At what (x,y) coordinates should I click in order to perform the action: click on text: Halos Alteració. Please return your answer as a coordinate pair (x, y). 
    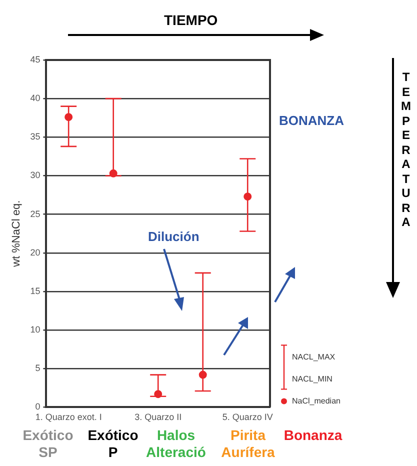
    Looking at the image, I should click on (176, 444).